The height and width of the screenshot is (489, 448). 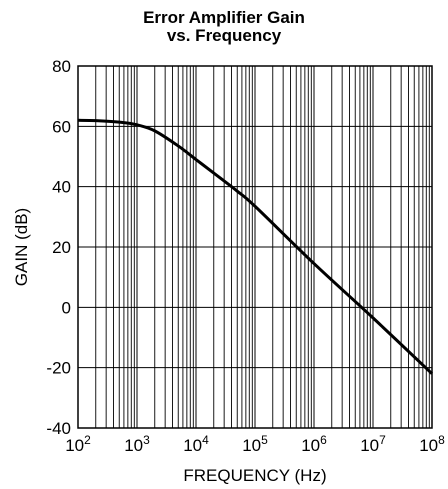 I want to click on x-tick-label: 10⁶, so click(x=314, y=444).